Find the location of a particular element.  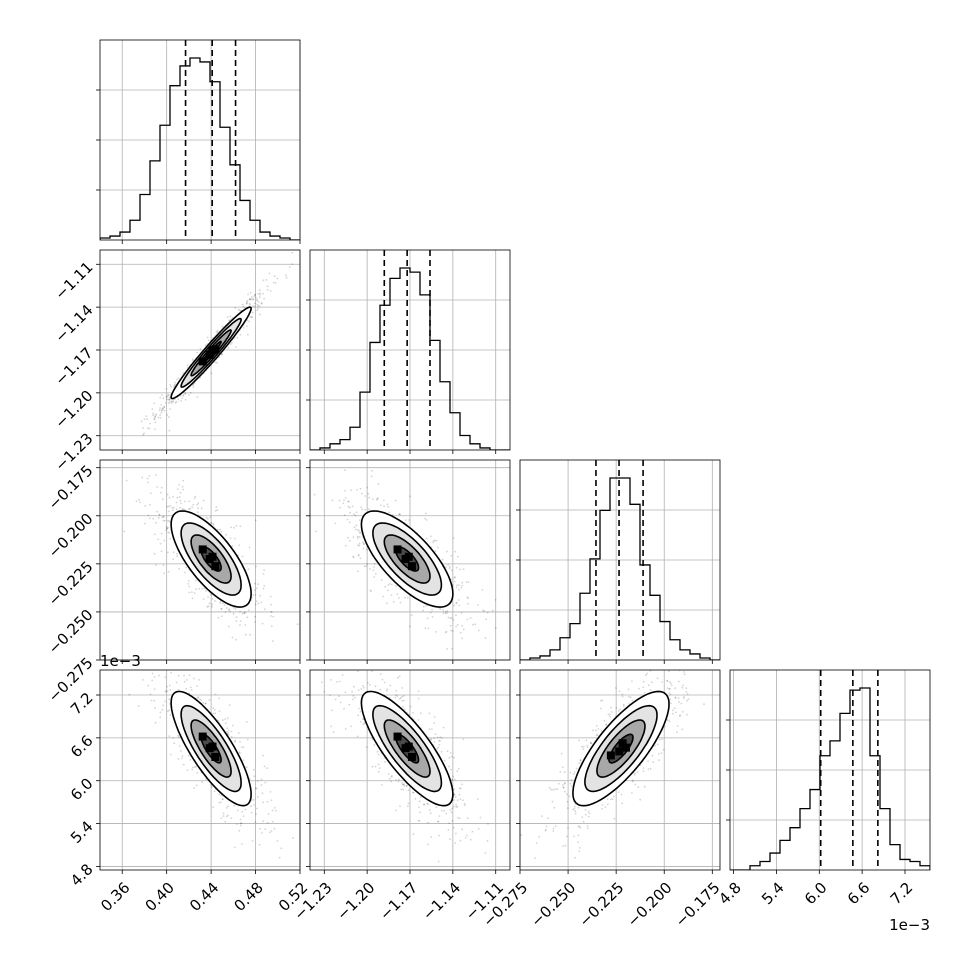

x-tick-label-p1: 0.48 is located at coordinates (249, 897).